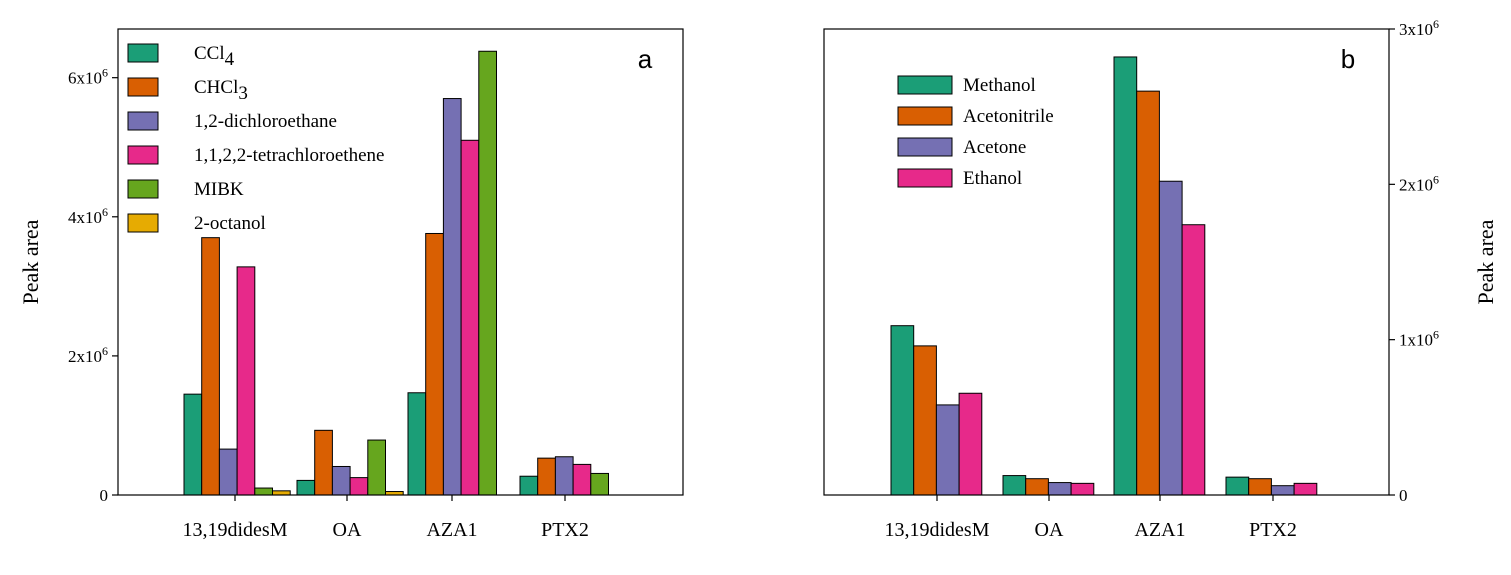 The image size is (1511, 575). What do you see at coordinates (546, 476) in the screenshot?
I see `bar-a-s1-c3` at bounding box center [546, 476].